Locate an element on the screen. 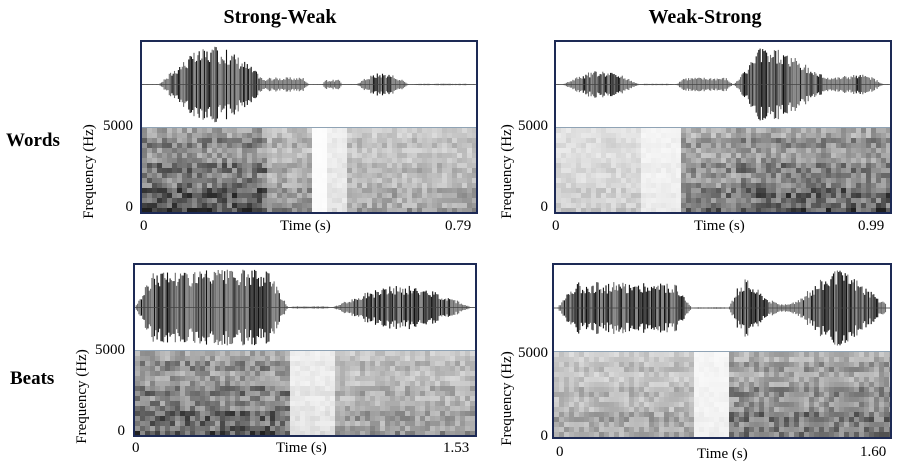 Image resolution: width=901 pixels, height=465 pixels. words-strong-weak-spectrogram is located at coordinates (309, 169).